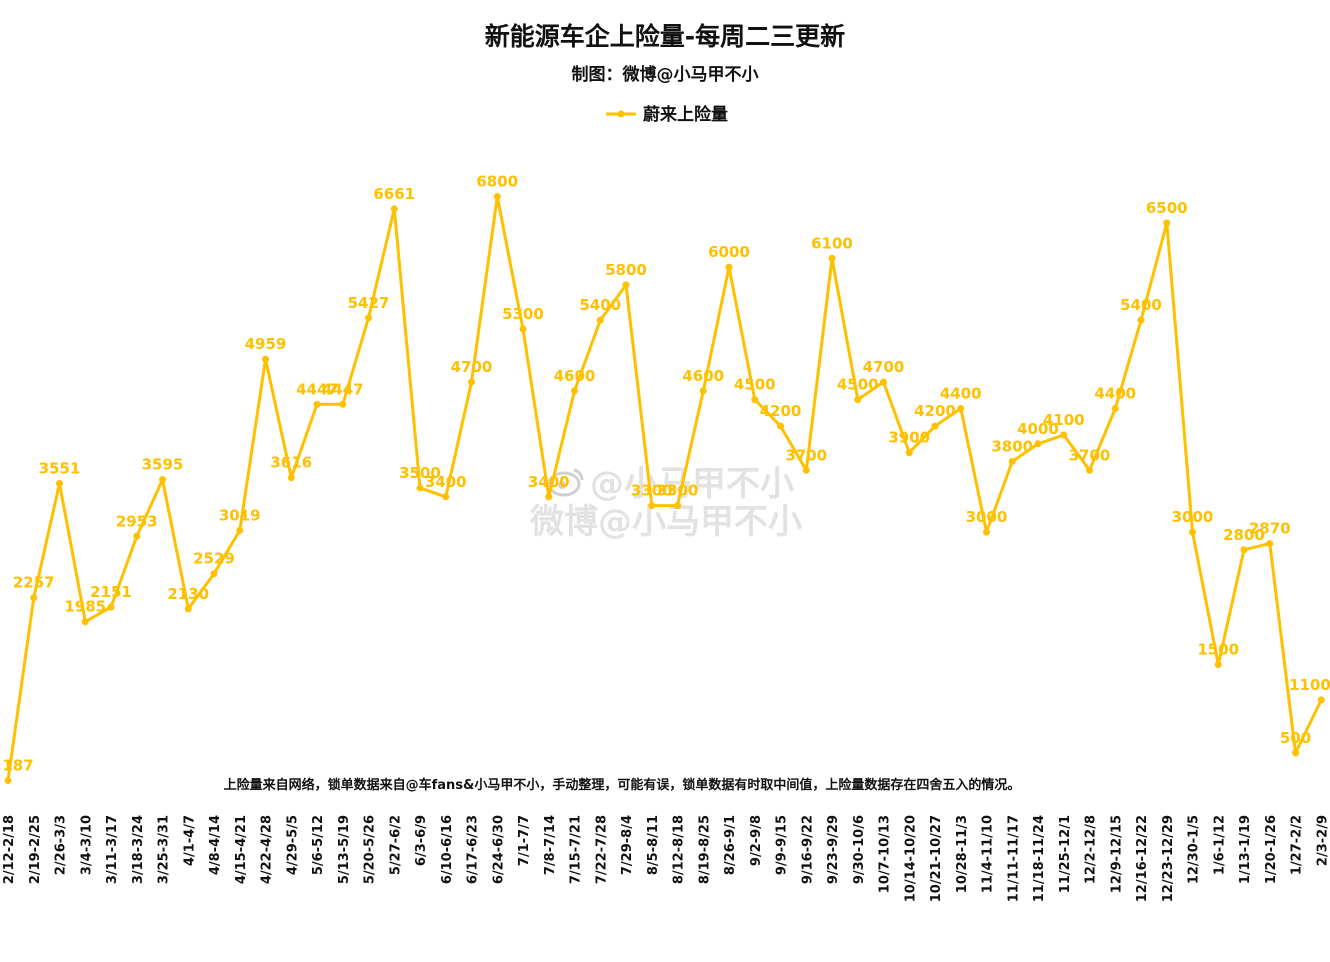  What do you see at coordinates (343, 389) in the screenshot?
I see `data-label: 4447` at bounding box center [343, 389].